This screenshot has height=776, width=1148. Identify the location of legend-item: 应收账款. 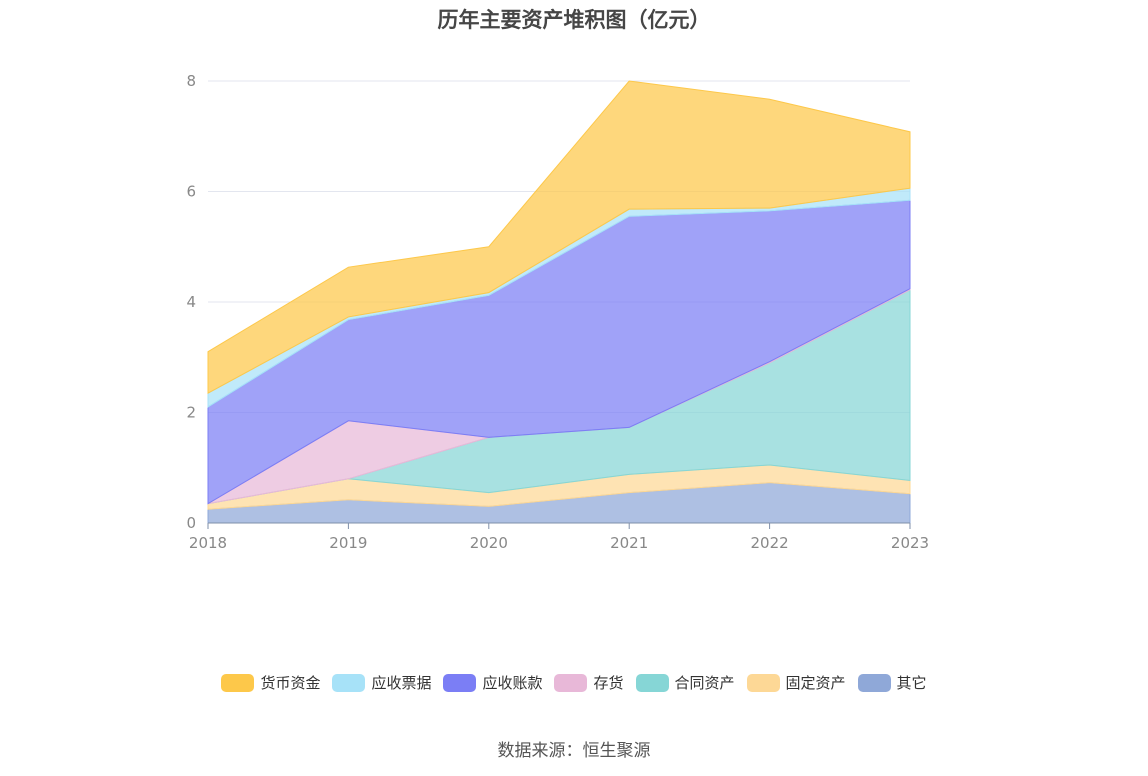
(492, 682).